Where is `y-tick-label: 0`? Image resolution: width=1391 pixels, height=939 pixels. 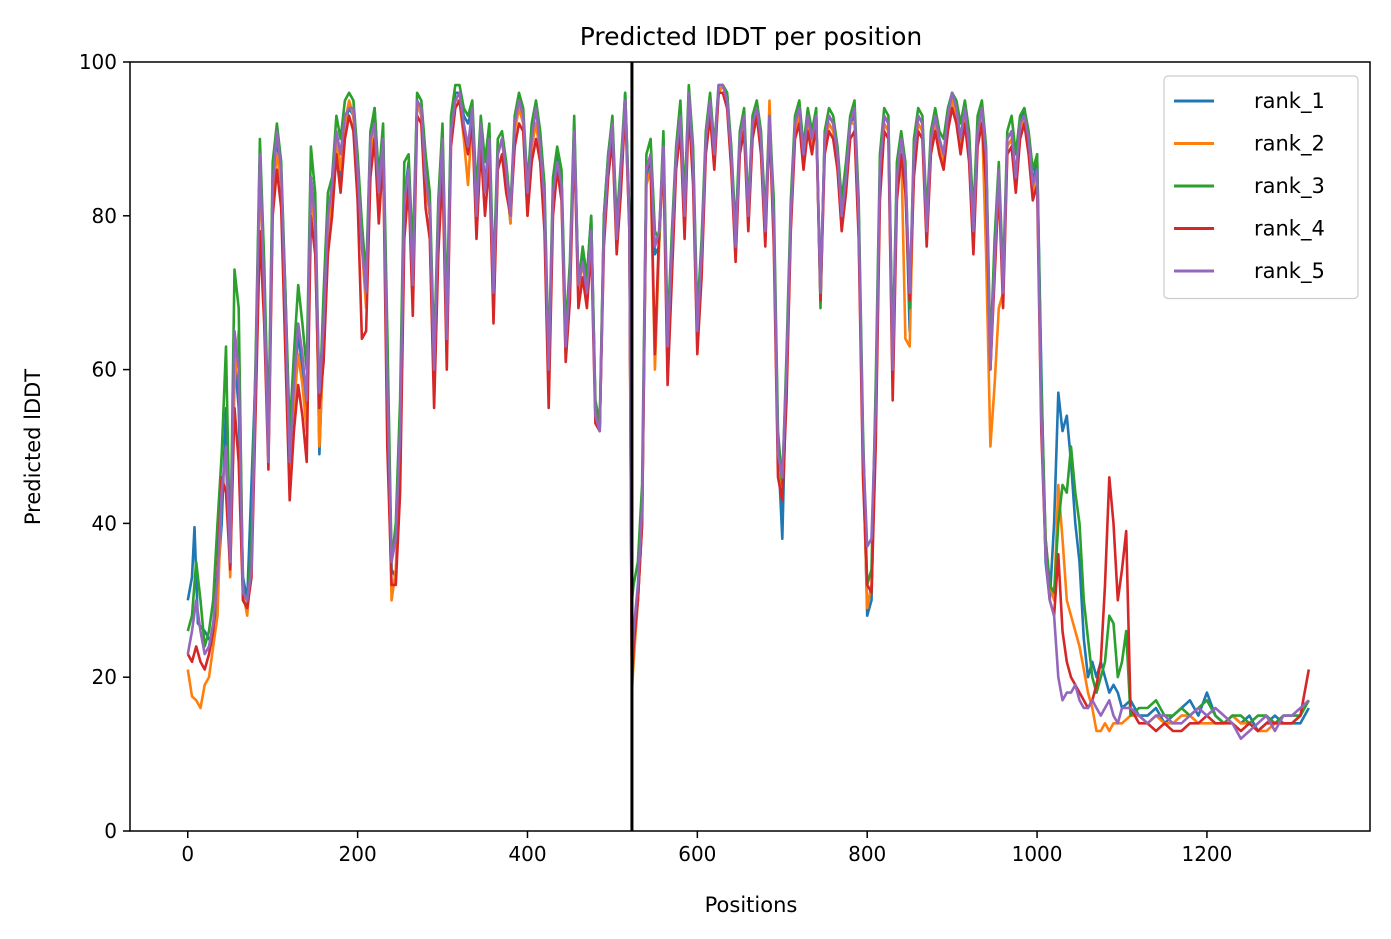 y-tick-label: 0 is located at coordinates (110, 831).